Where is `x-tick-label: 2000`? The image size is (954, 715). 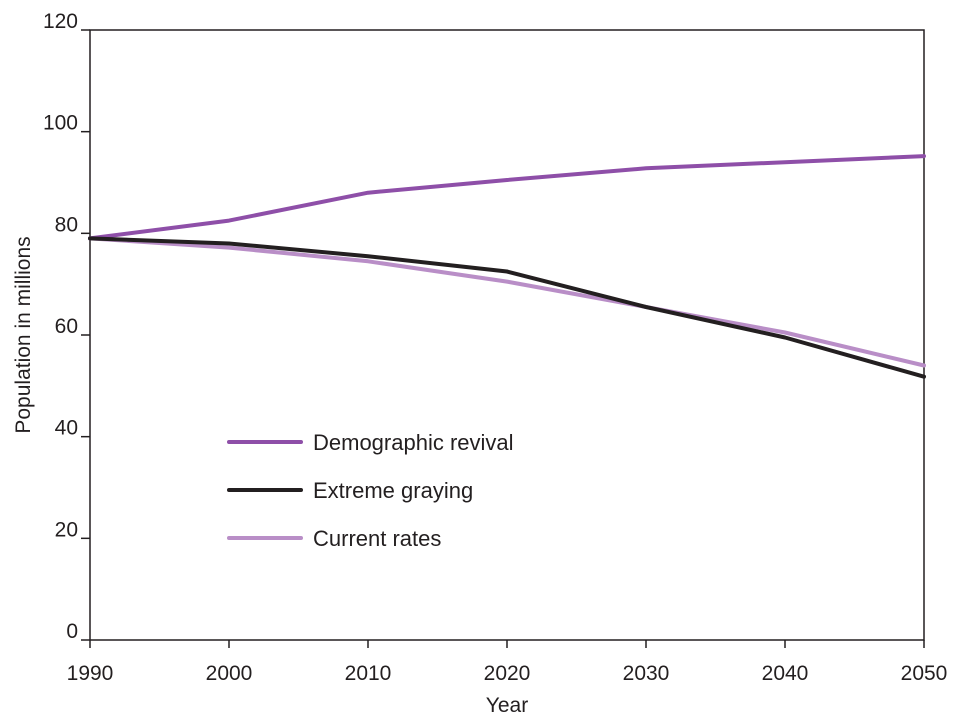
x-tick-label: 2000 is located at coordinates (229, 673).